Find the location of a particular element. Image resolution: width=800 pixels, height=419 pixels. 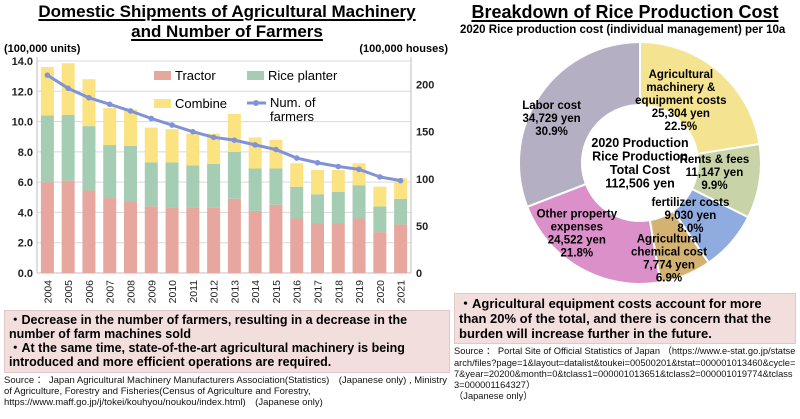

donut-slice-agricultural-machinery-equipment-costs is located at coordinates (700, 98).